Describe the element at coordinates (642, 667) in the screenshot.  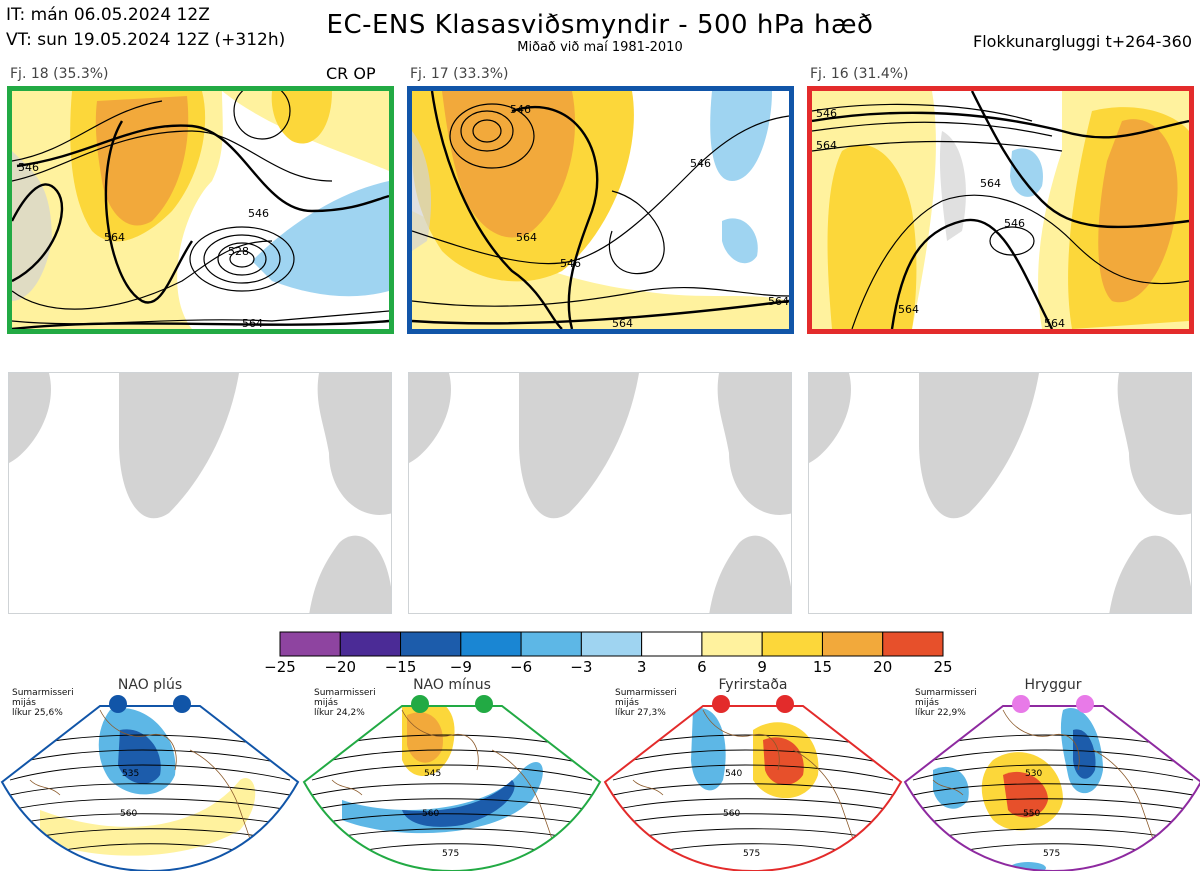
I see `colorbar-tick-6: 3` at that location.